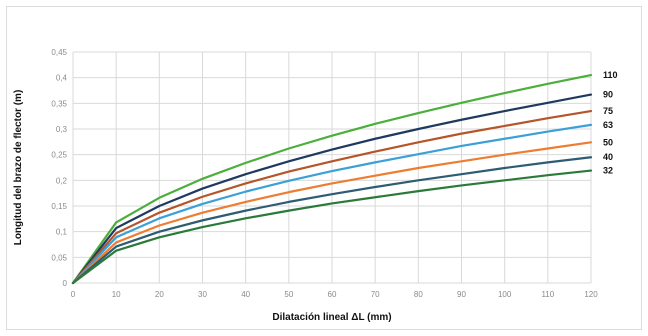 Image resolution: width=648 pixels, height=336 pixels. What do you see at coordinates (608, 142) in the screenshot?
I see `series-label-50: 50` at bounding box center [608, 142].